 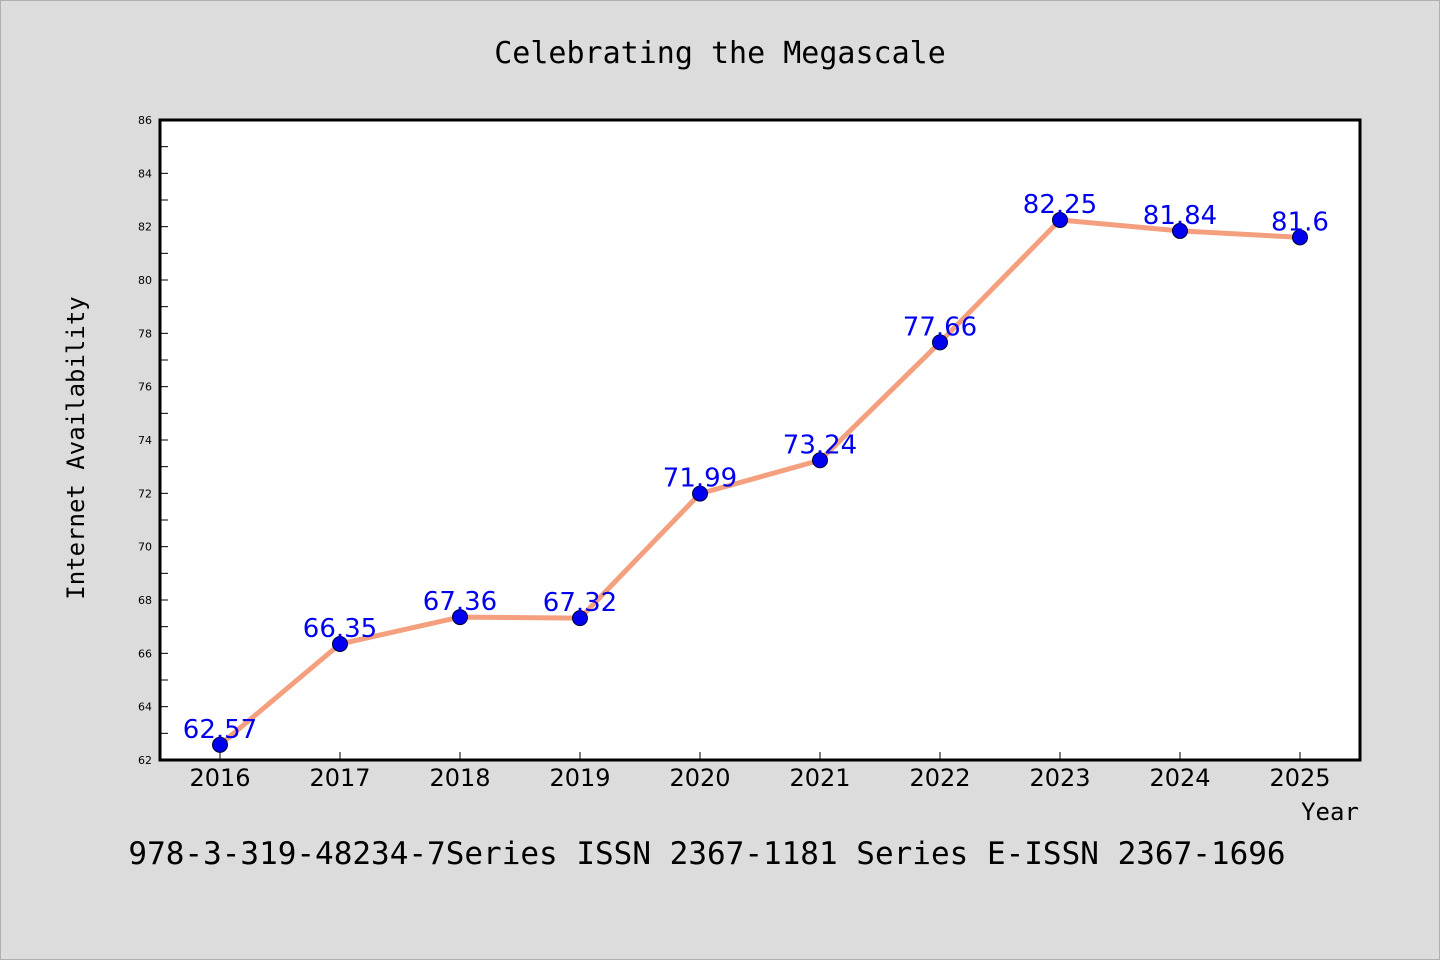 What do you see at coordinates (145, 493) in the screenshot?
I see `y-tick-label: 72` at bounding box center [145, 493].